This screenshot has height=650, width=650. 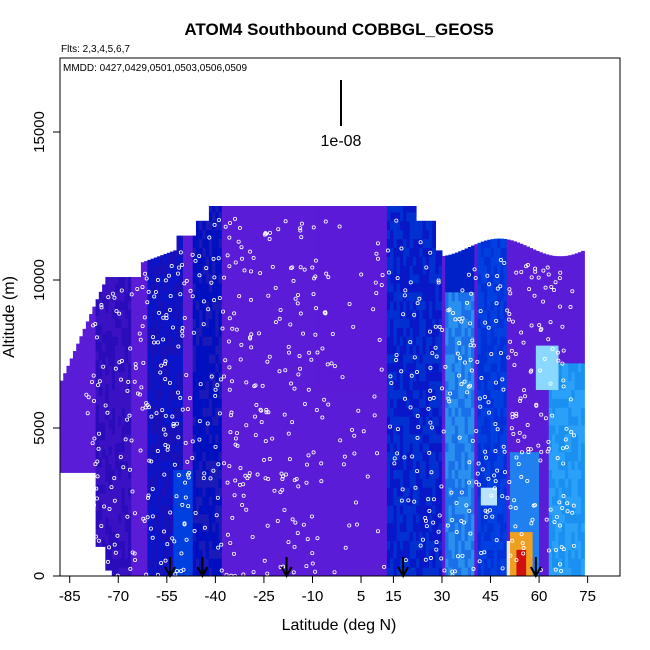 What do you see at coordinates (39, 280) in the screenshot?
I see `y-tick-label: 10000` at bounding box center [39, 280].